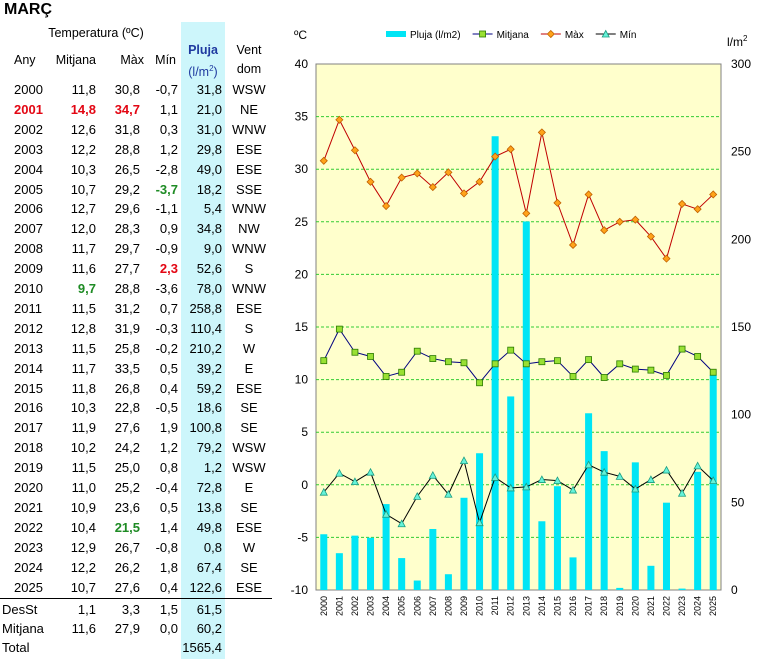 Image resolution: width=758 pixels, height=659 pixels. I want to click on cell-max: 28,3, so click(127, 229).